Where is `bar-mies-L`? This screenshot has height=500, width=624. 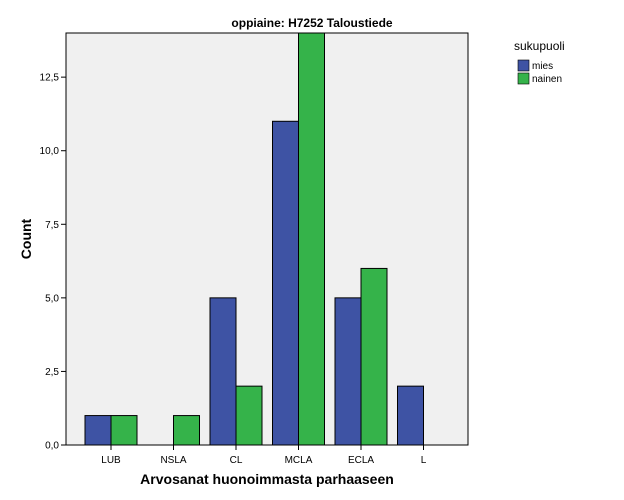
bar-mies-L is located at coordinates (410, 415).